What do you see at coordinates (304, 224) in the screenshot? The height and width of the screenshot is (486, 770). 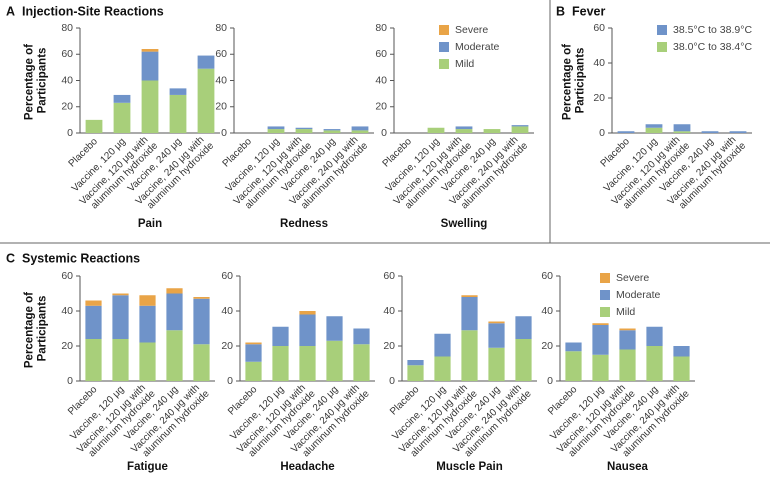 I see `subplot-title: Redness` at bounding box center [304, 224].